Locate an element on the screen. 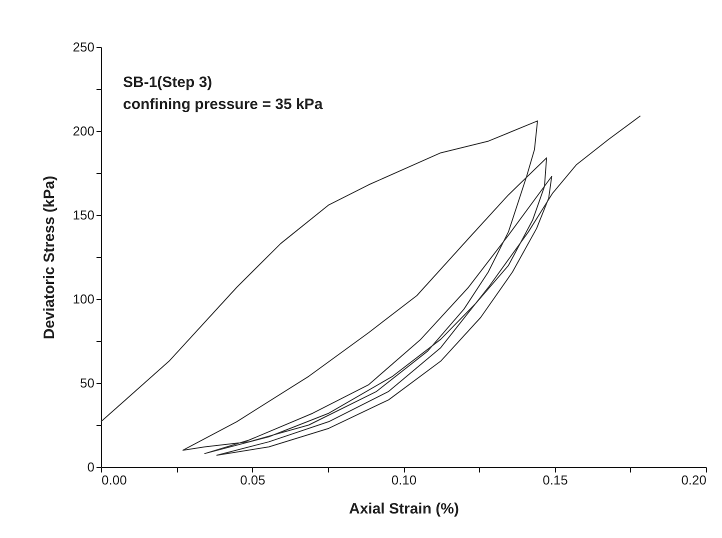  annotation: confining pressure = 35 kPa is located at coordinates (223, 104).